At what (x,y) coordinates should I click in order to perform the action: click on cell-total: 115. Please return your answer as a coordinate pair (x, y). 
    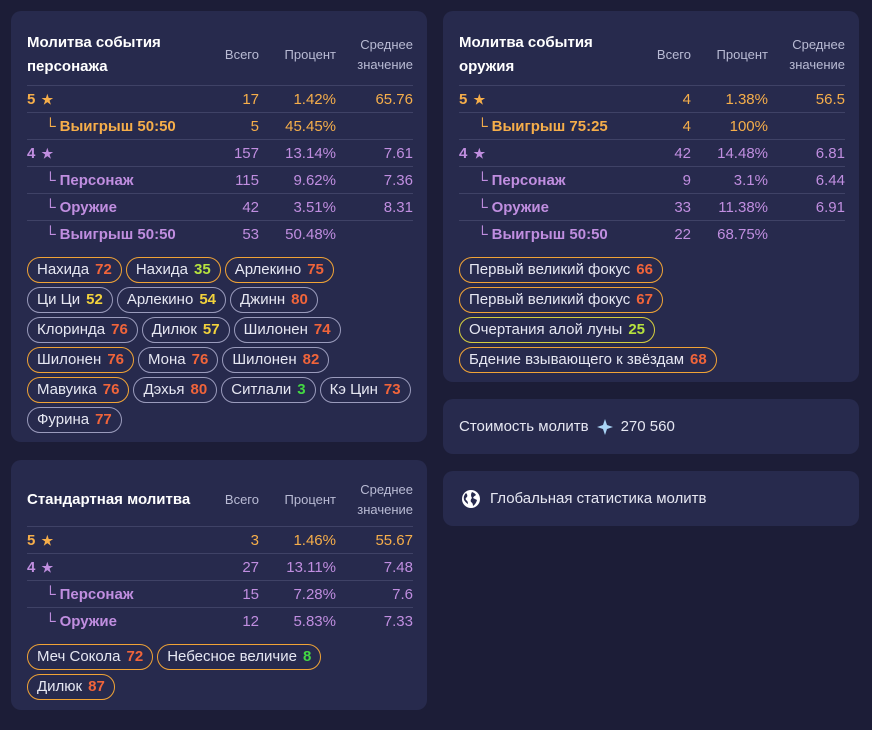
    Looking at the image, I should click on (236, 180).